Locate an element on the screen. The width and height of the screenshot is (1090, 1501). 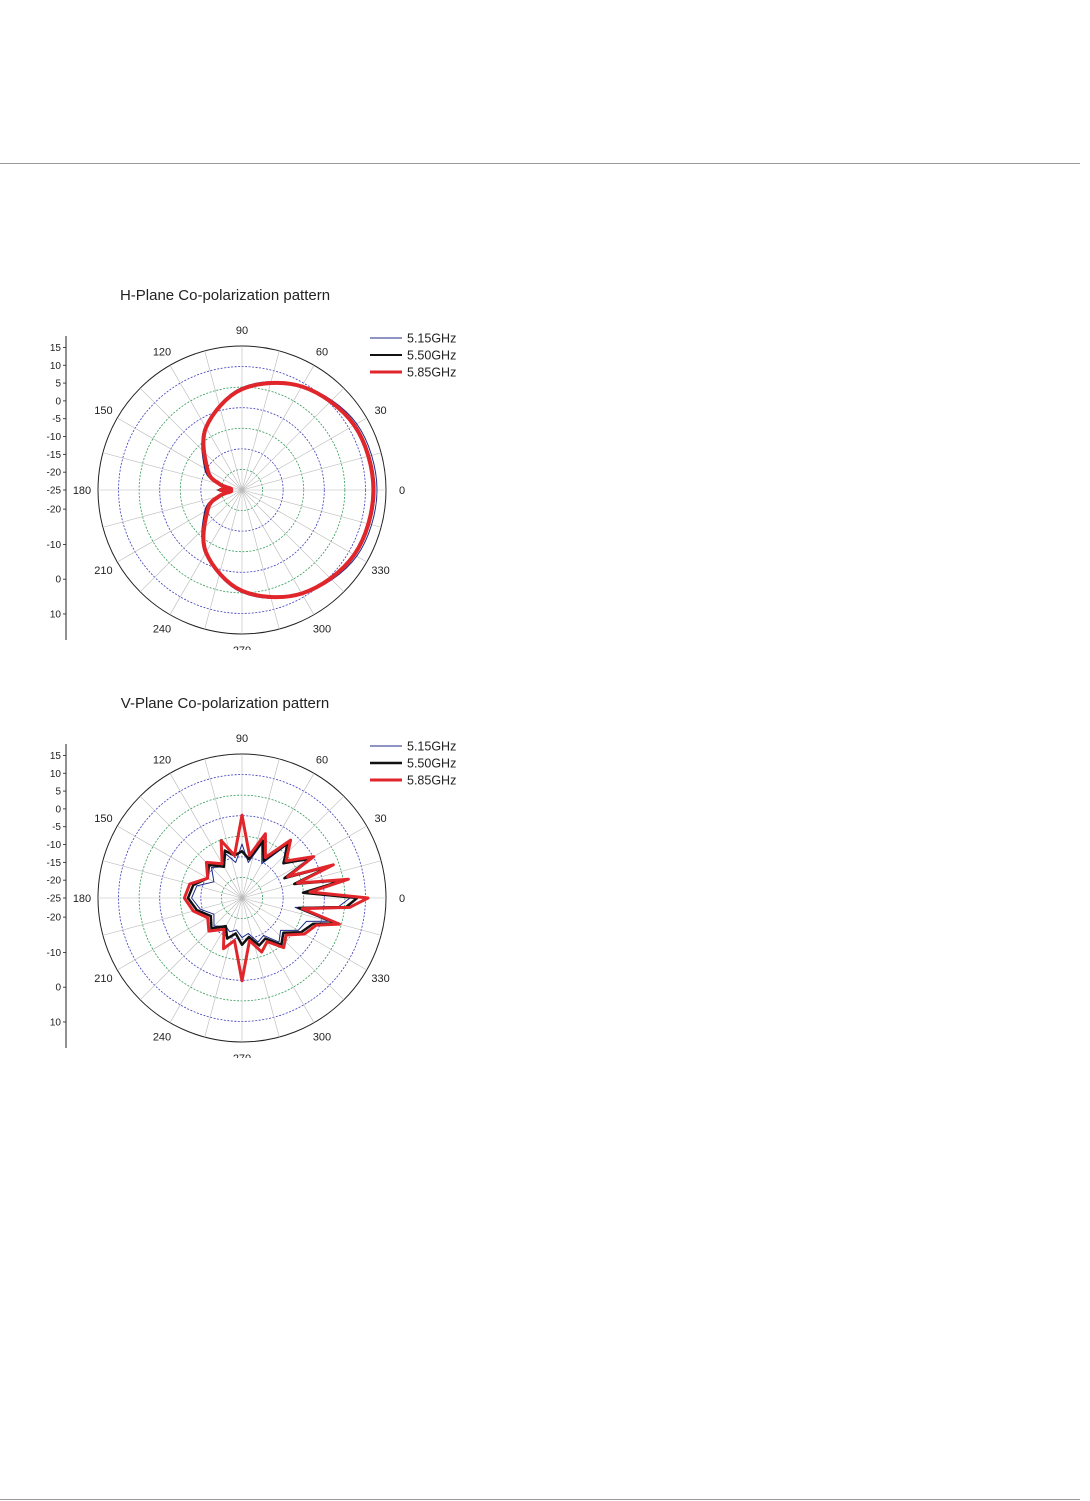
top-rule is located at coordinates (540, 163).